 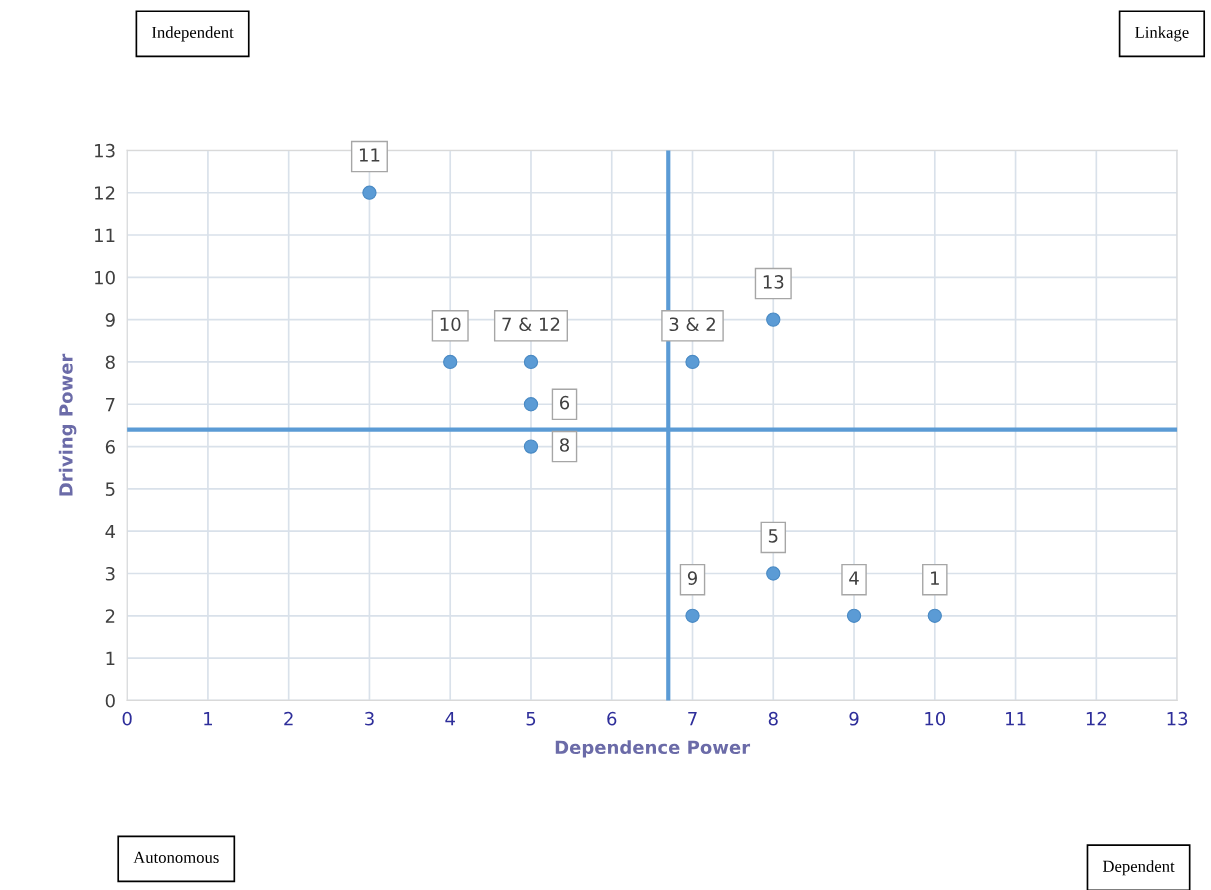 What do you see at coordinates (935, 718) in the screenshot?
I see `x-tick-label: 10` at bounding box center [935, 718].